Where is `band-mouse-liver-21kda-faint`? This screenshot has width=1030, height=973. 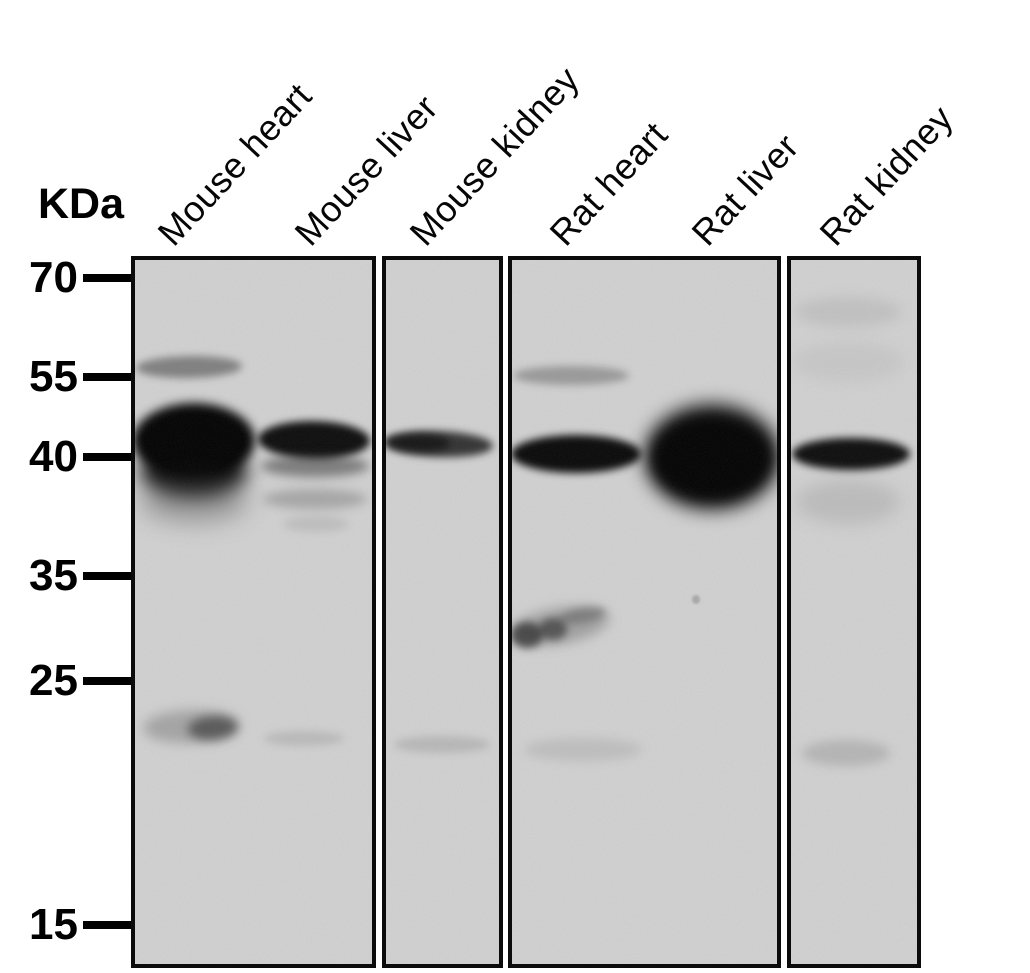 band-mouse-liver-21kda-faint is located at coordinates (304, 738).